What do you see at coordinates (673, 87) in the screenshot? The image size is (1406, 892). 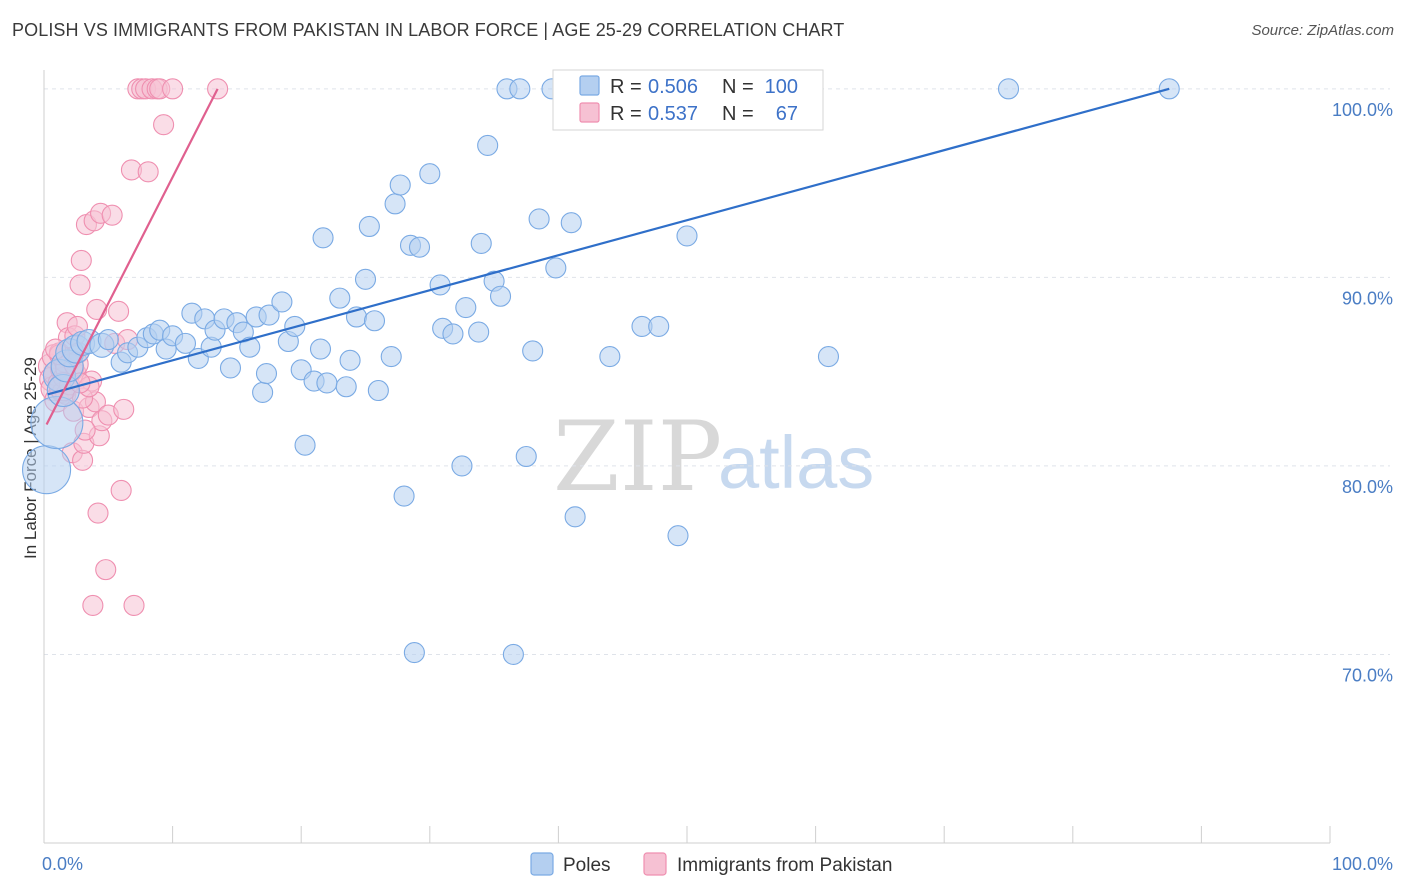 I see `legend-r-value-poles: 0.506` at bounding box center [673, 87].